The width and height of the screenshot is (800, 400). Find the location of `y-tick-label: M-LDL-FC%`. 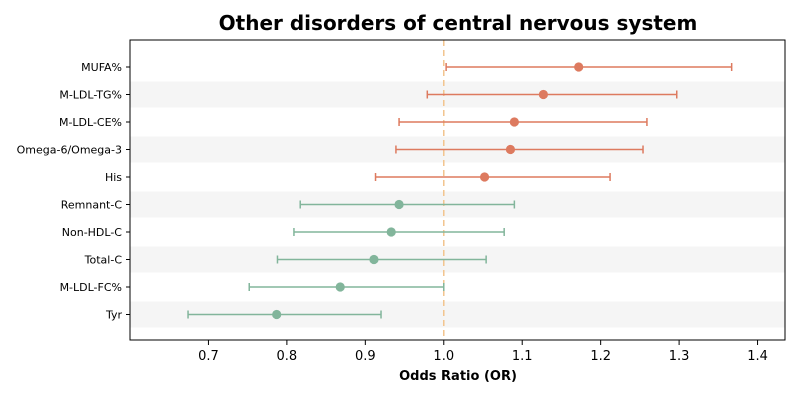

y-tick-label: M-LDL-FC% is located at coordinates (91, 287).